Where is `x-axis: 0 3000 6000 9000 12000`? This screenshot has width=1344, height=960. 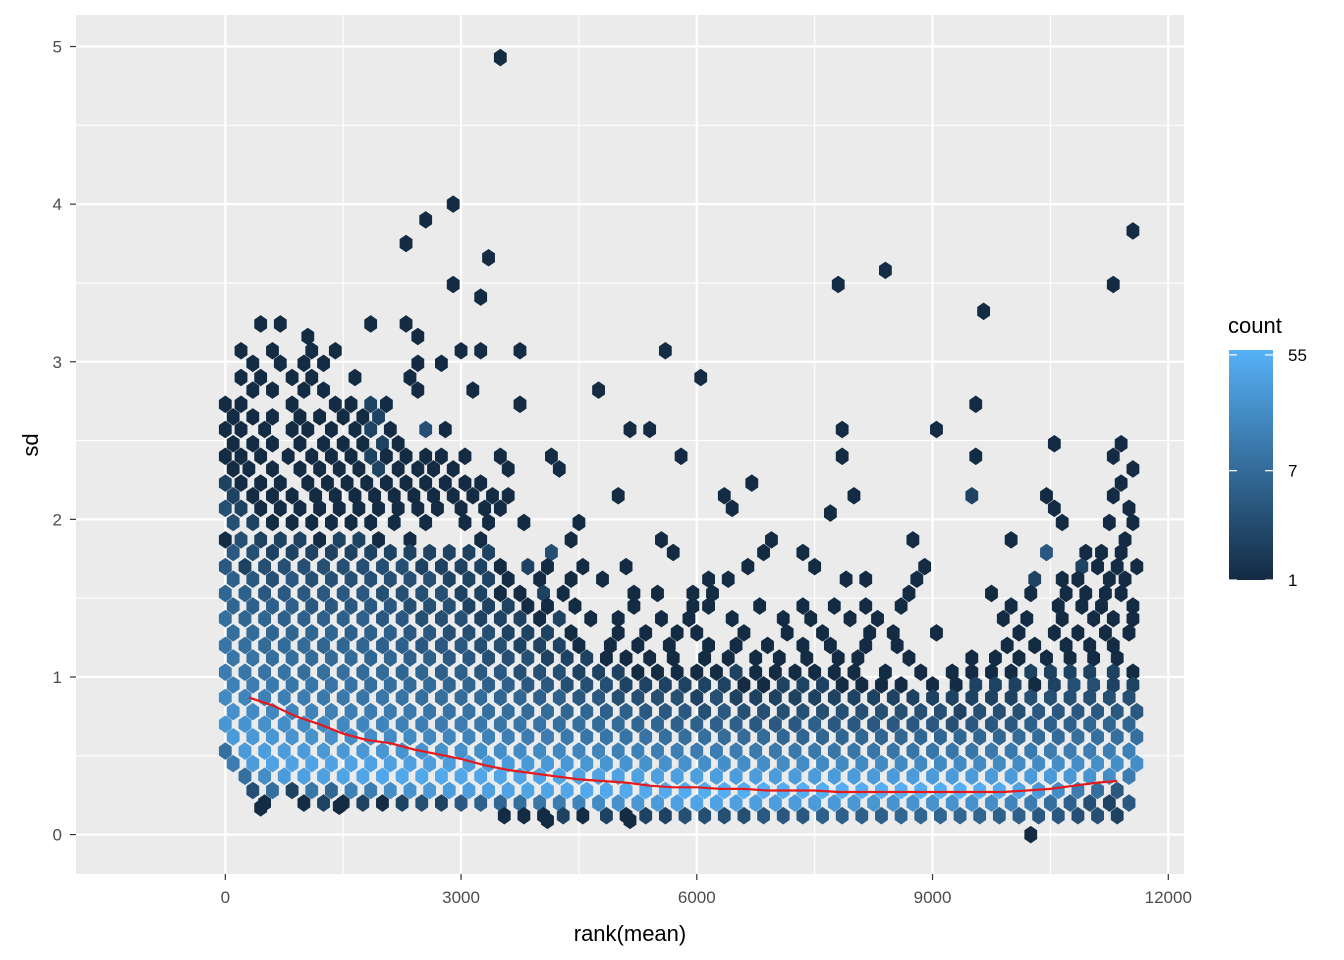
x-axis: 0 3000 6000 9000 12000 is located at coordinates (706, 890).